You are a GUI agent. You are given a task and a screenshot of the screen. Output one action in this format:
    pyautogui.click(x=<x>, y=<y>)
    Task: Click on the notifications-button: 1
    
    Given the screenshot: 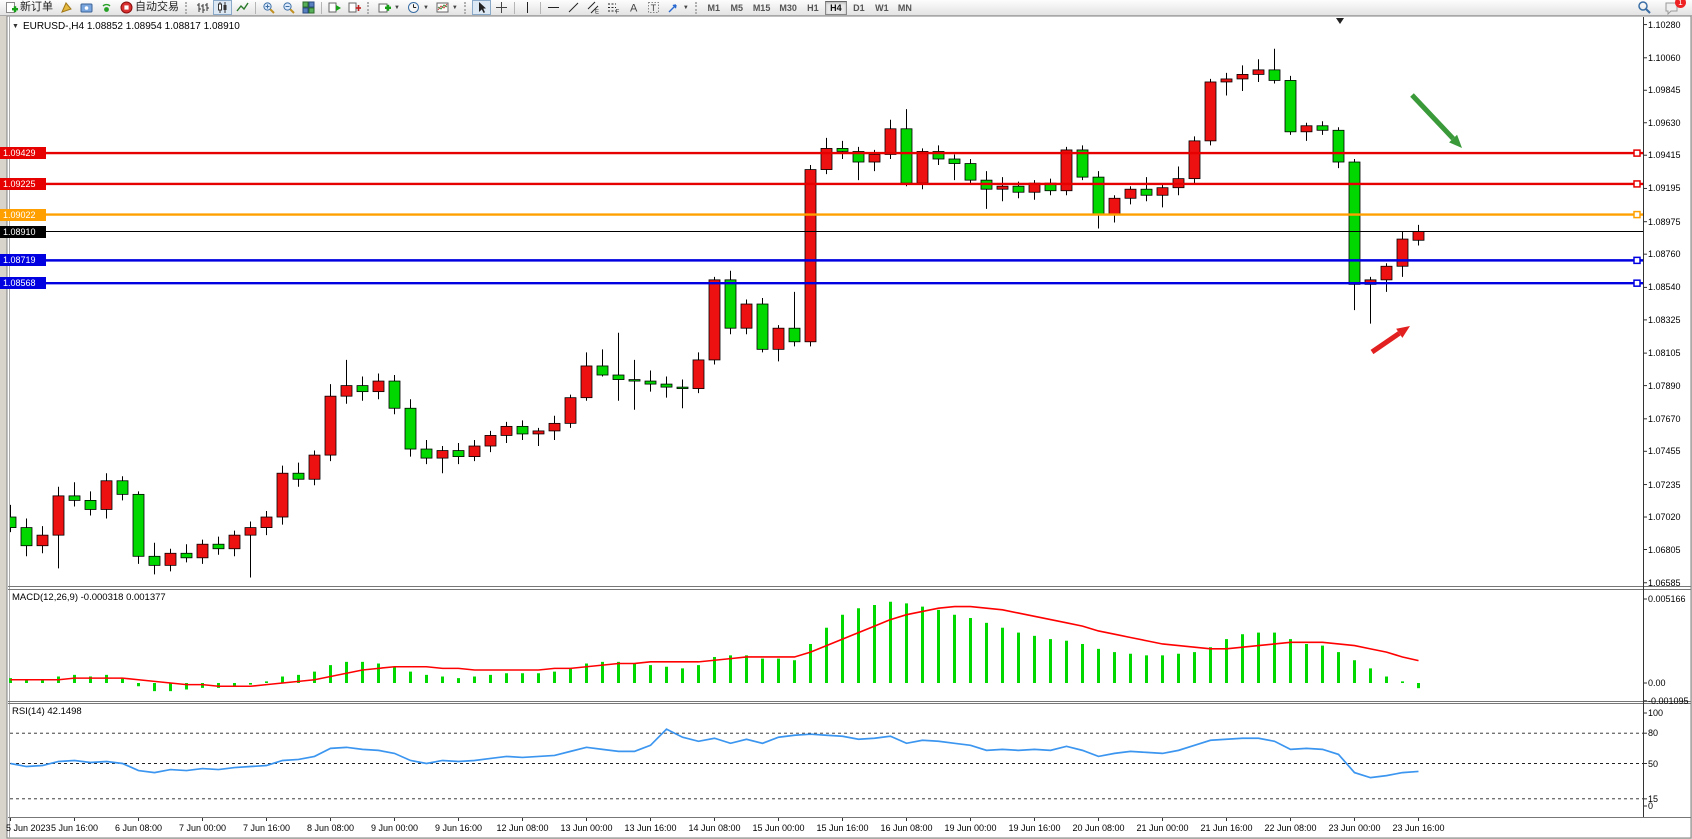 What is the action you would take?
    pyautogui.click(x=1673, y=7)
    